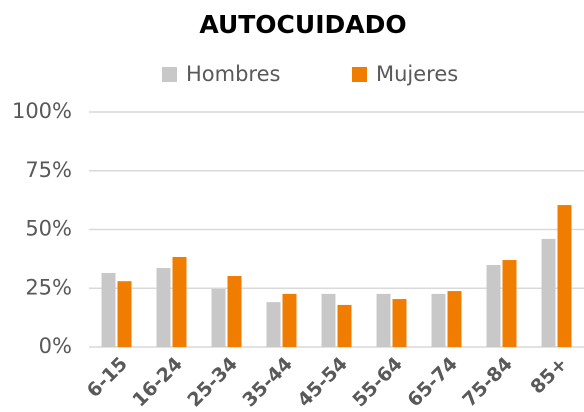 This screenshot has height=412, width=584. Describe the element at coordinates (267, 382) in the screenshot. I see `x-tick-label: 35-44` at that location.